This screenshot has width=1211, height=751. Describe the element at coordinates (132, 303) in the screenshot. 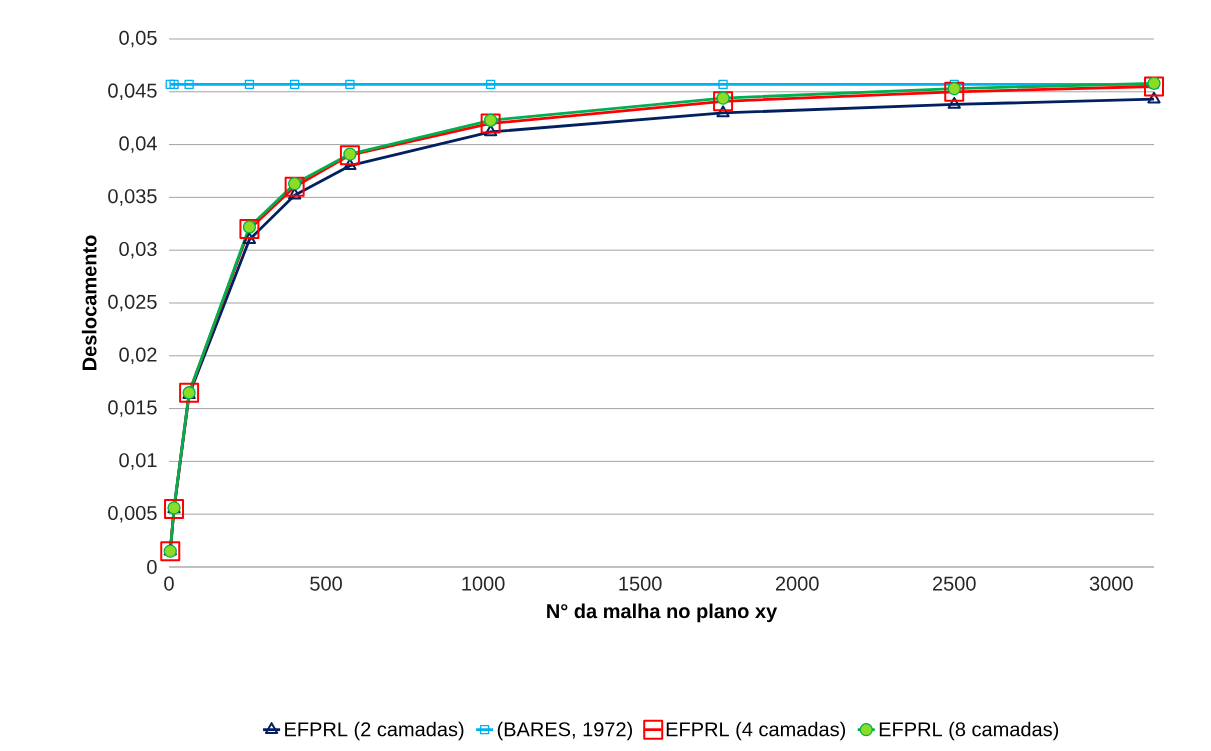

I see `y-tick-label: 0,025` at that location.